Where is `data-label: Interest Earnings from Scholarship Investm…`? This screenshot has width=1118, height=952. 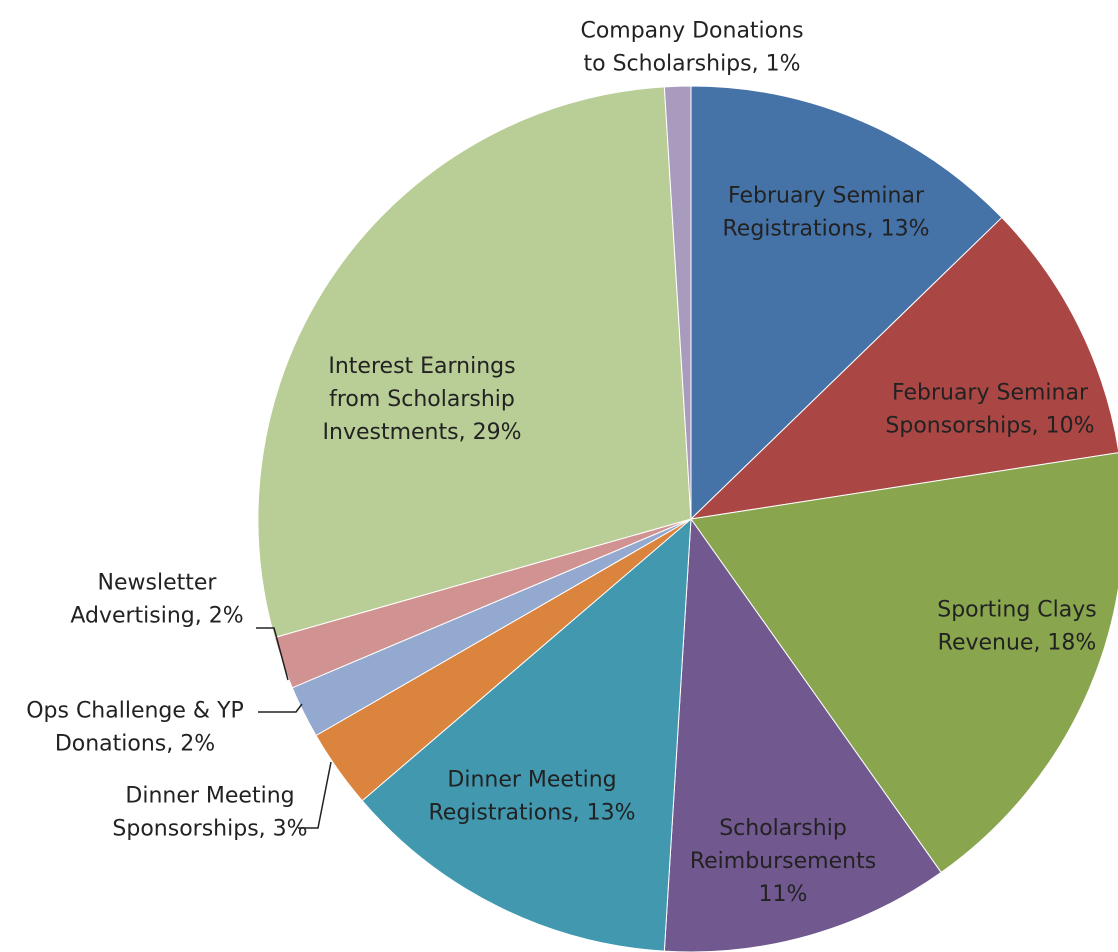
data-label: Interest Earnings from Scholarship Investm… is located at coordinates (422, 399).